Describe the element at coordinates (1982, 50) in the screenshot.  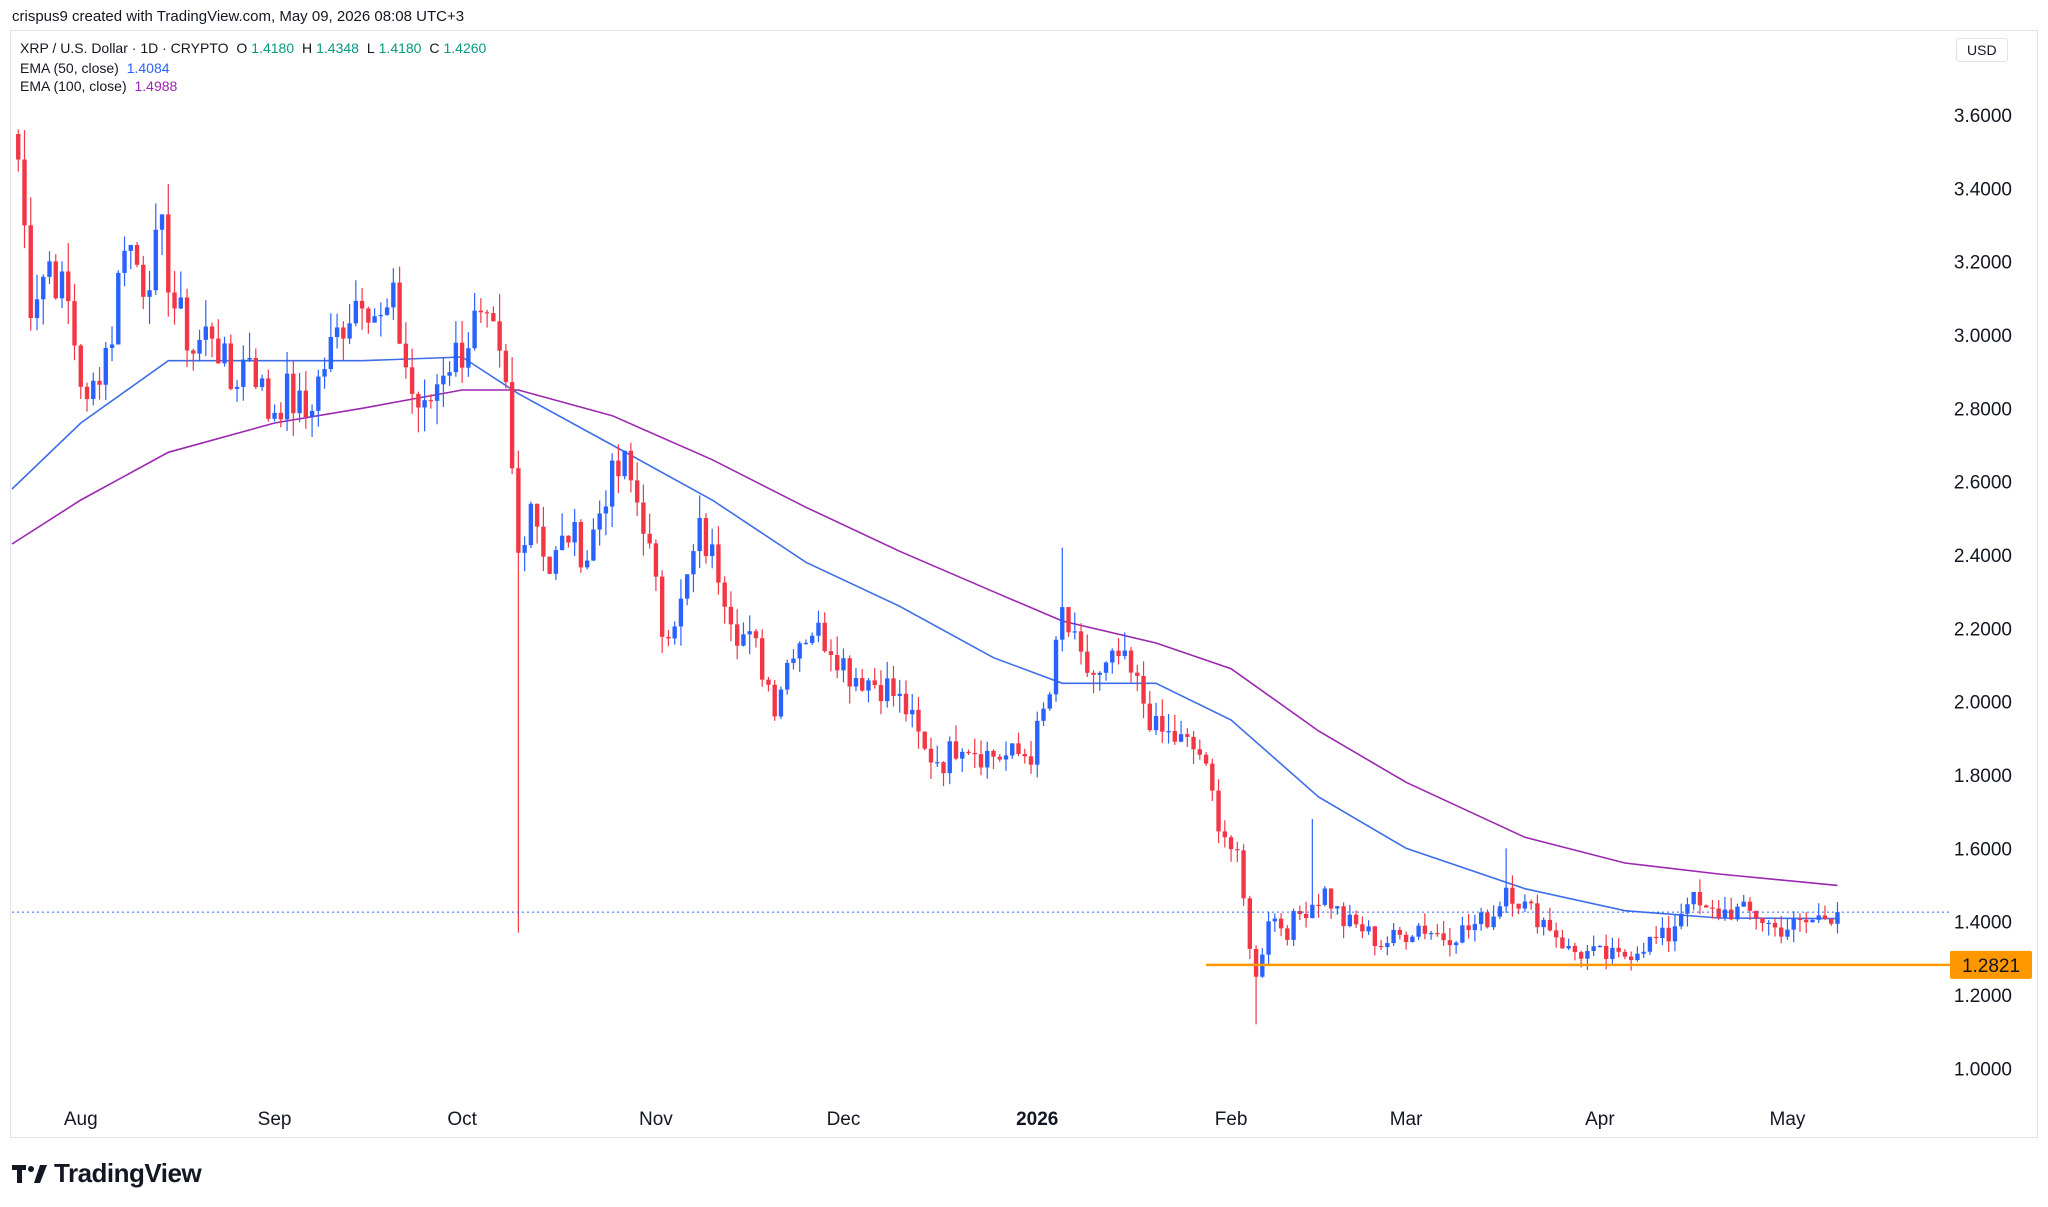
I see `currency-selector: USD` at that location.